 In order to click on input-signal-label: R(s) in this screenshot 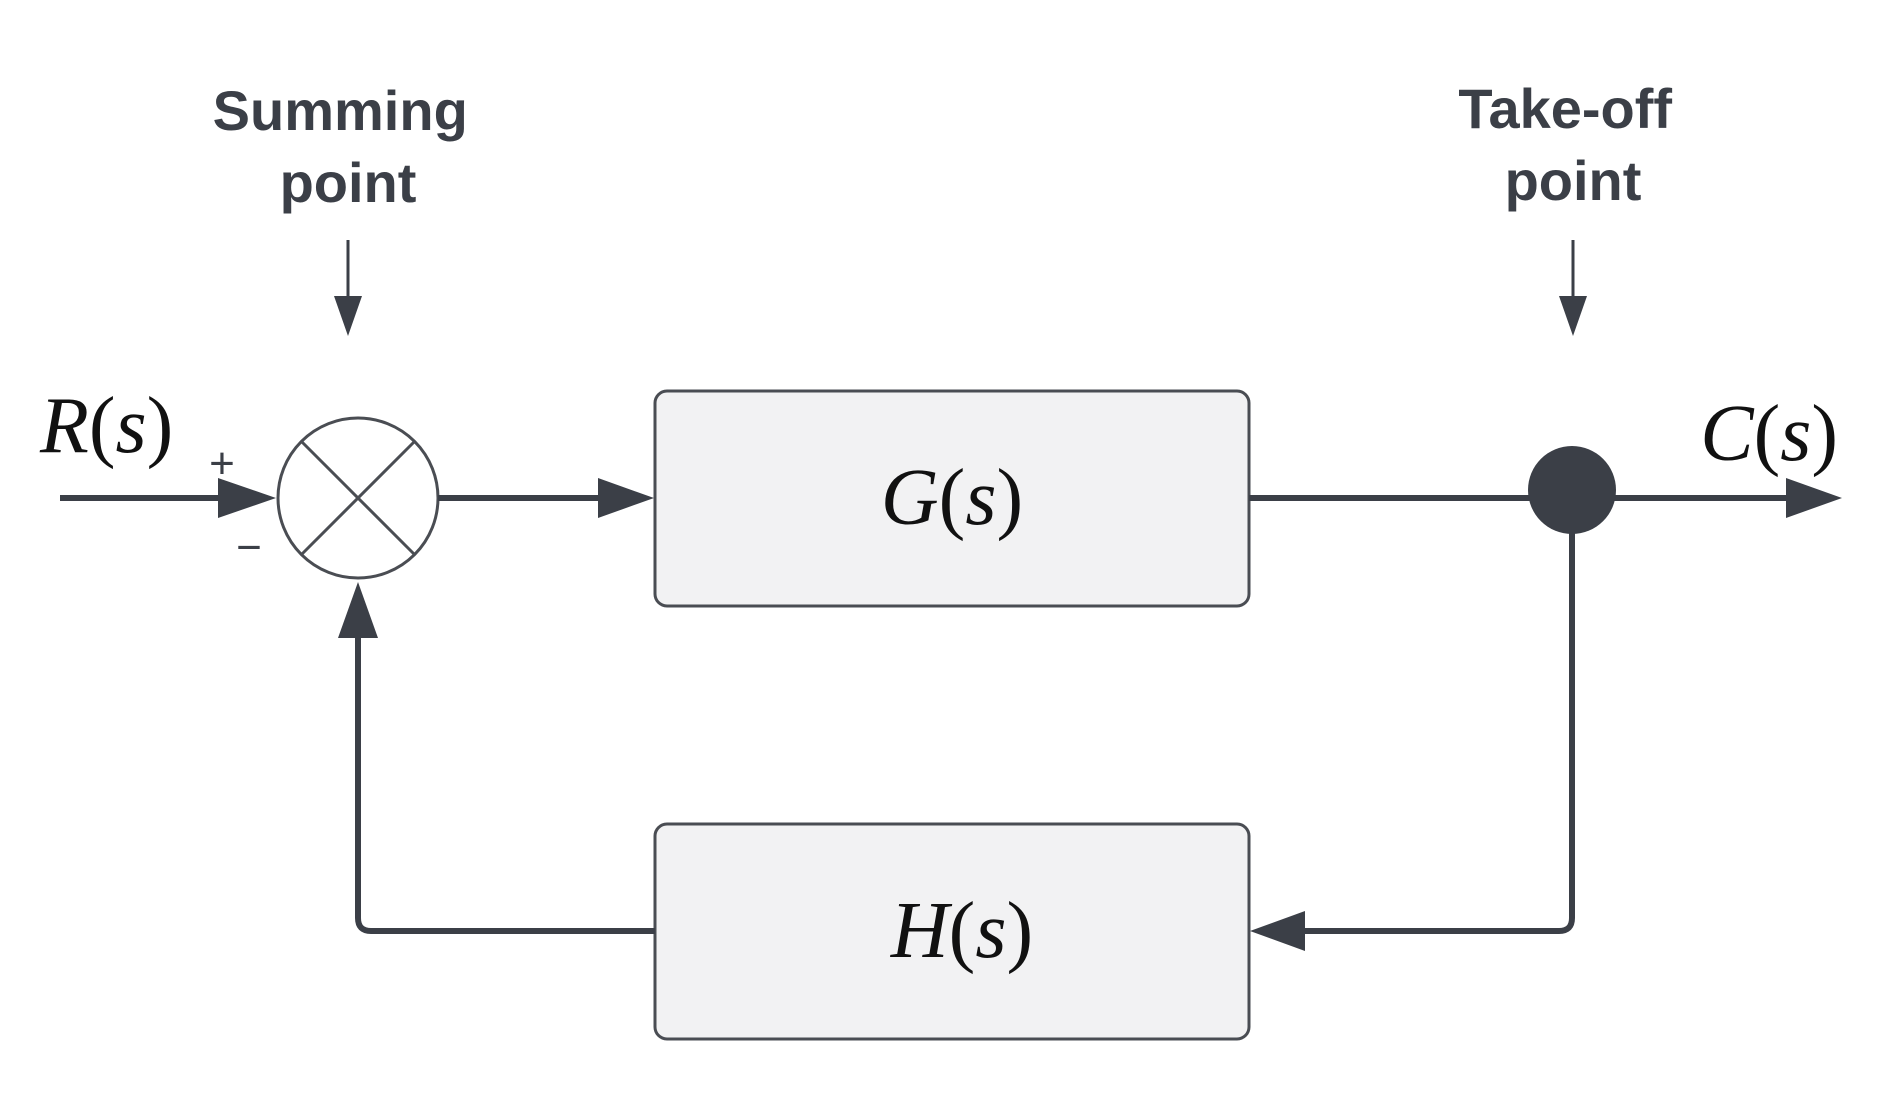, I will do `click(106, 426)`.